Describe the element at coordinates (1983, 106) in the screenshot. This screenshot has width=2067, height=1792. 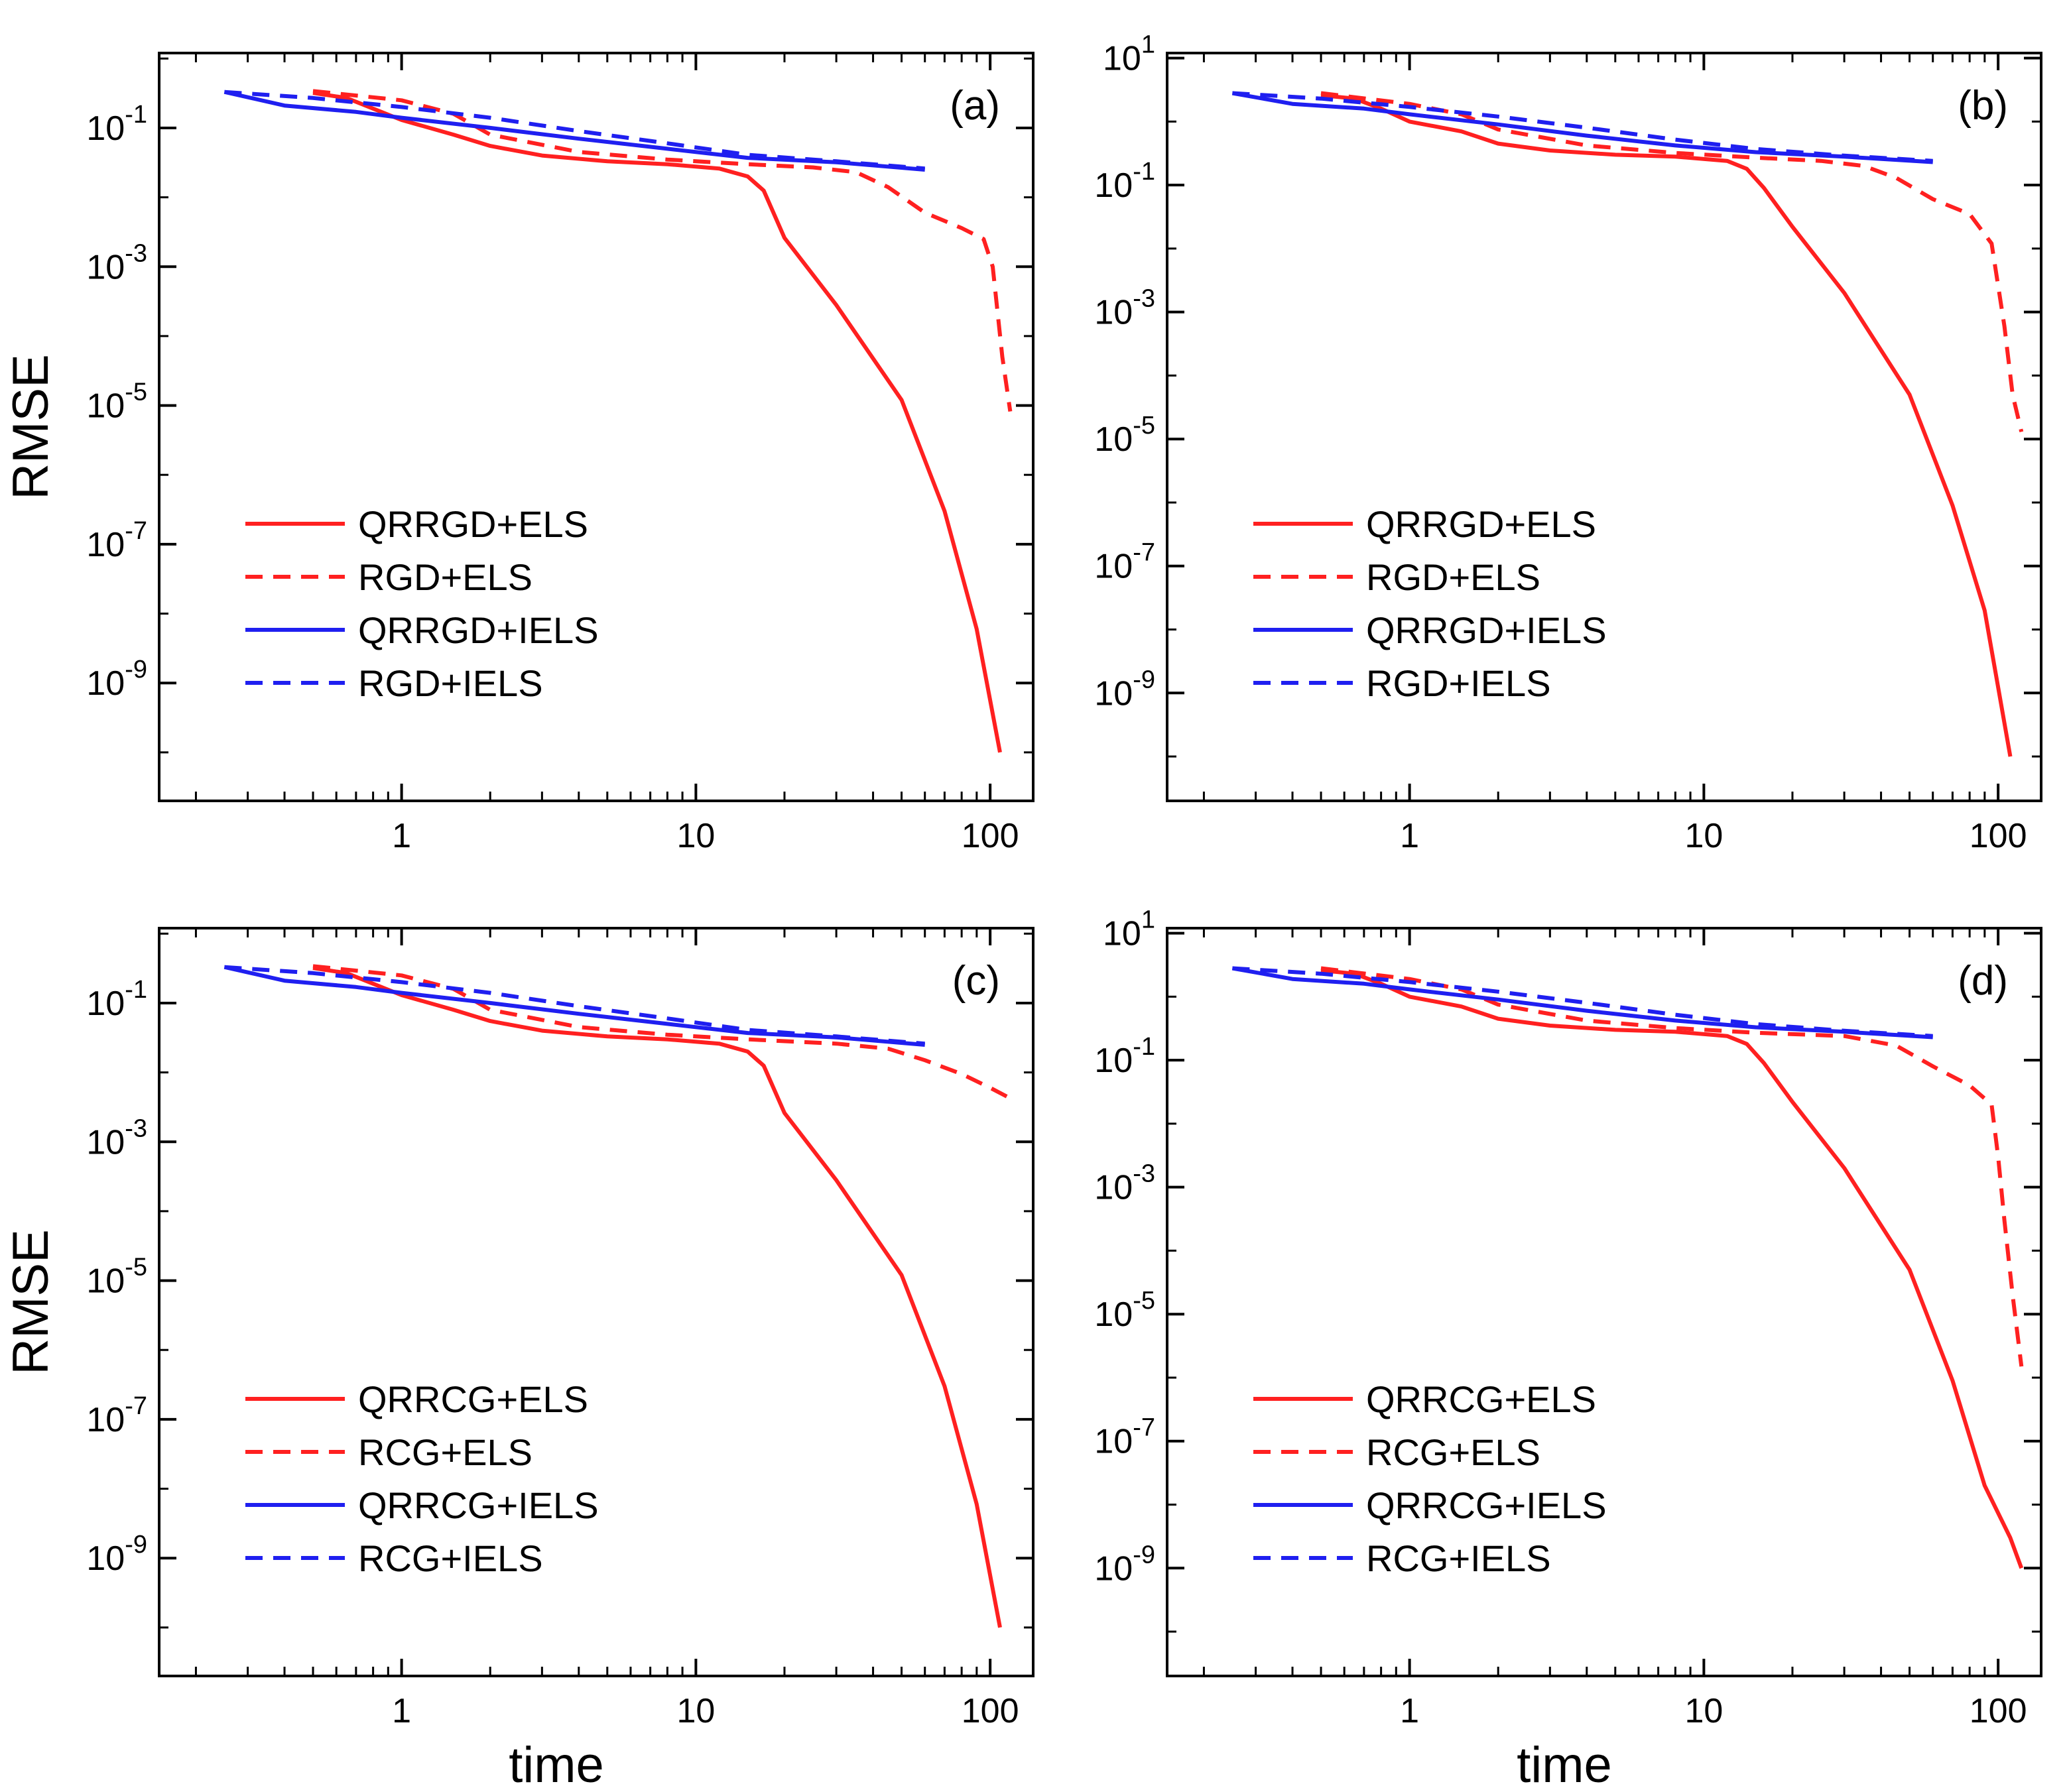
I see `panel-label: (b)` at that location.